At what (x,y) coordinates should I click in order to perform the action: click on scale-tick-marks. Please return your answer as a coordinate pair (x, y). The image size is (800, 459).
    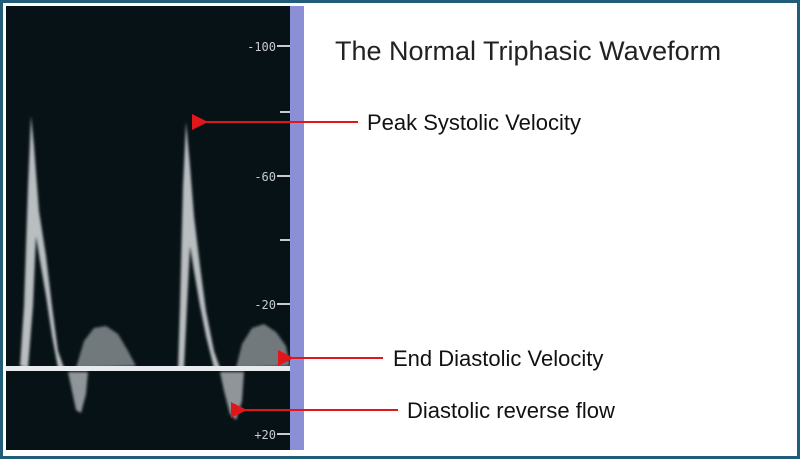
    Looking at the image, I should click on (283, 240).